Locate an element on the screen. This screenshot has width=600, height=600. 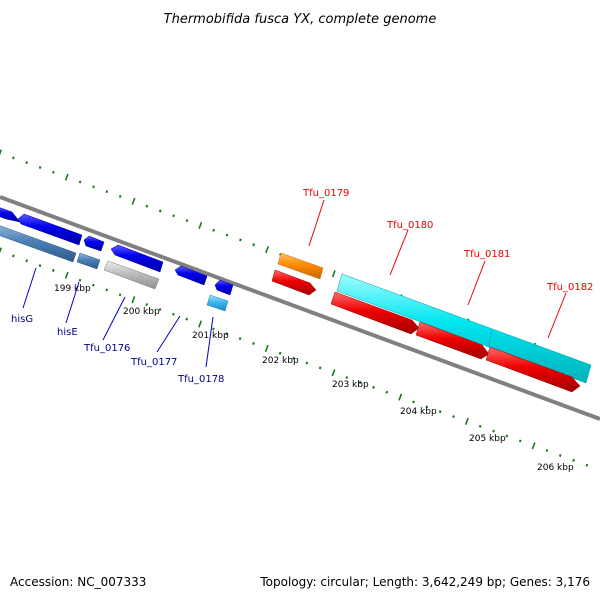
scale-label: 204 kbp is located at coordinates (418, 412).